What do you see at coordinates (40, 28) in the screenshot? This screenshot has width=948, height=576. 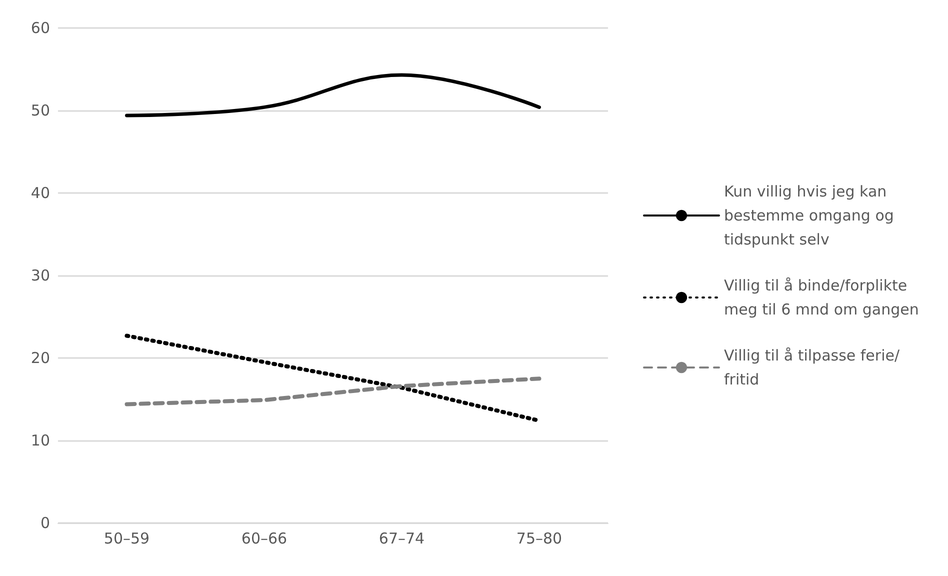 I see `y-tick-label: 60` at bounding box center [40, 28].